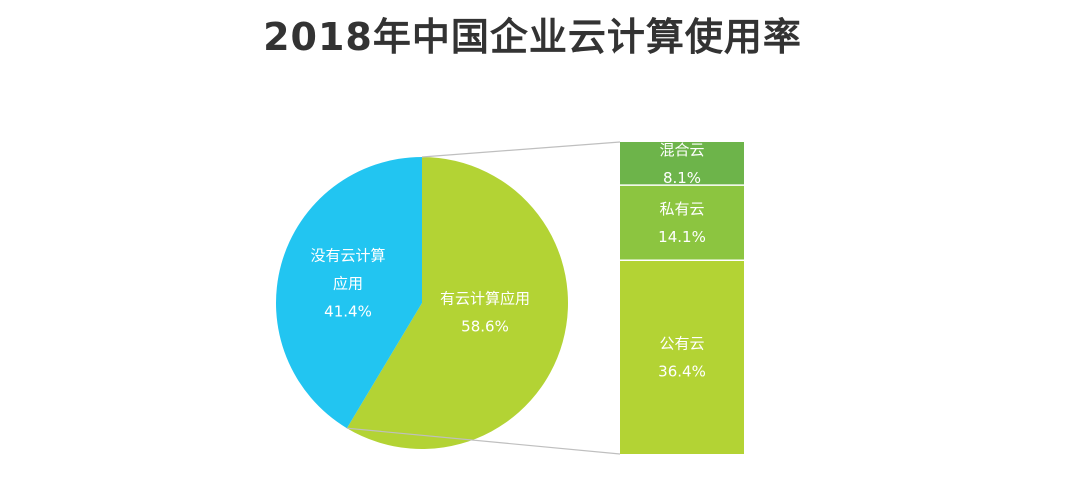 The image size is (1065, 503). I want to click on pie-slice-no-cloud, so click(349, 293).